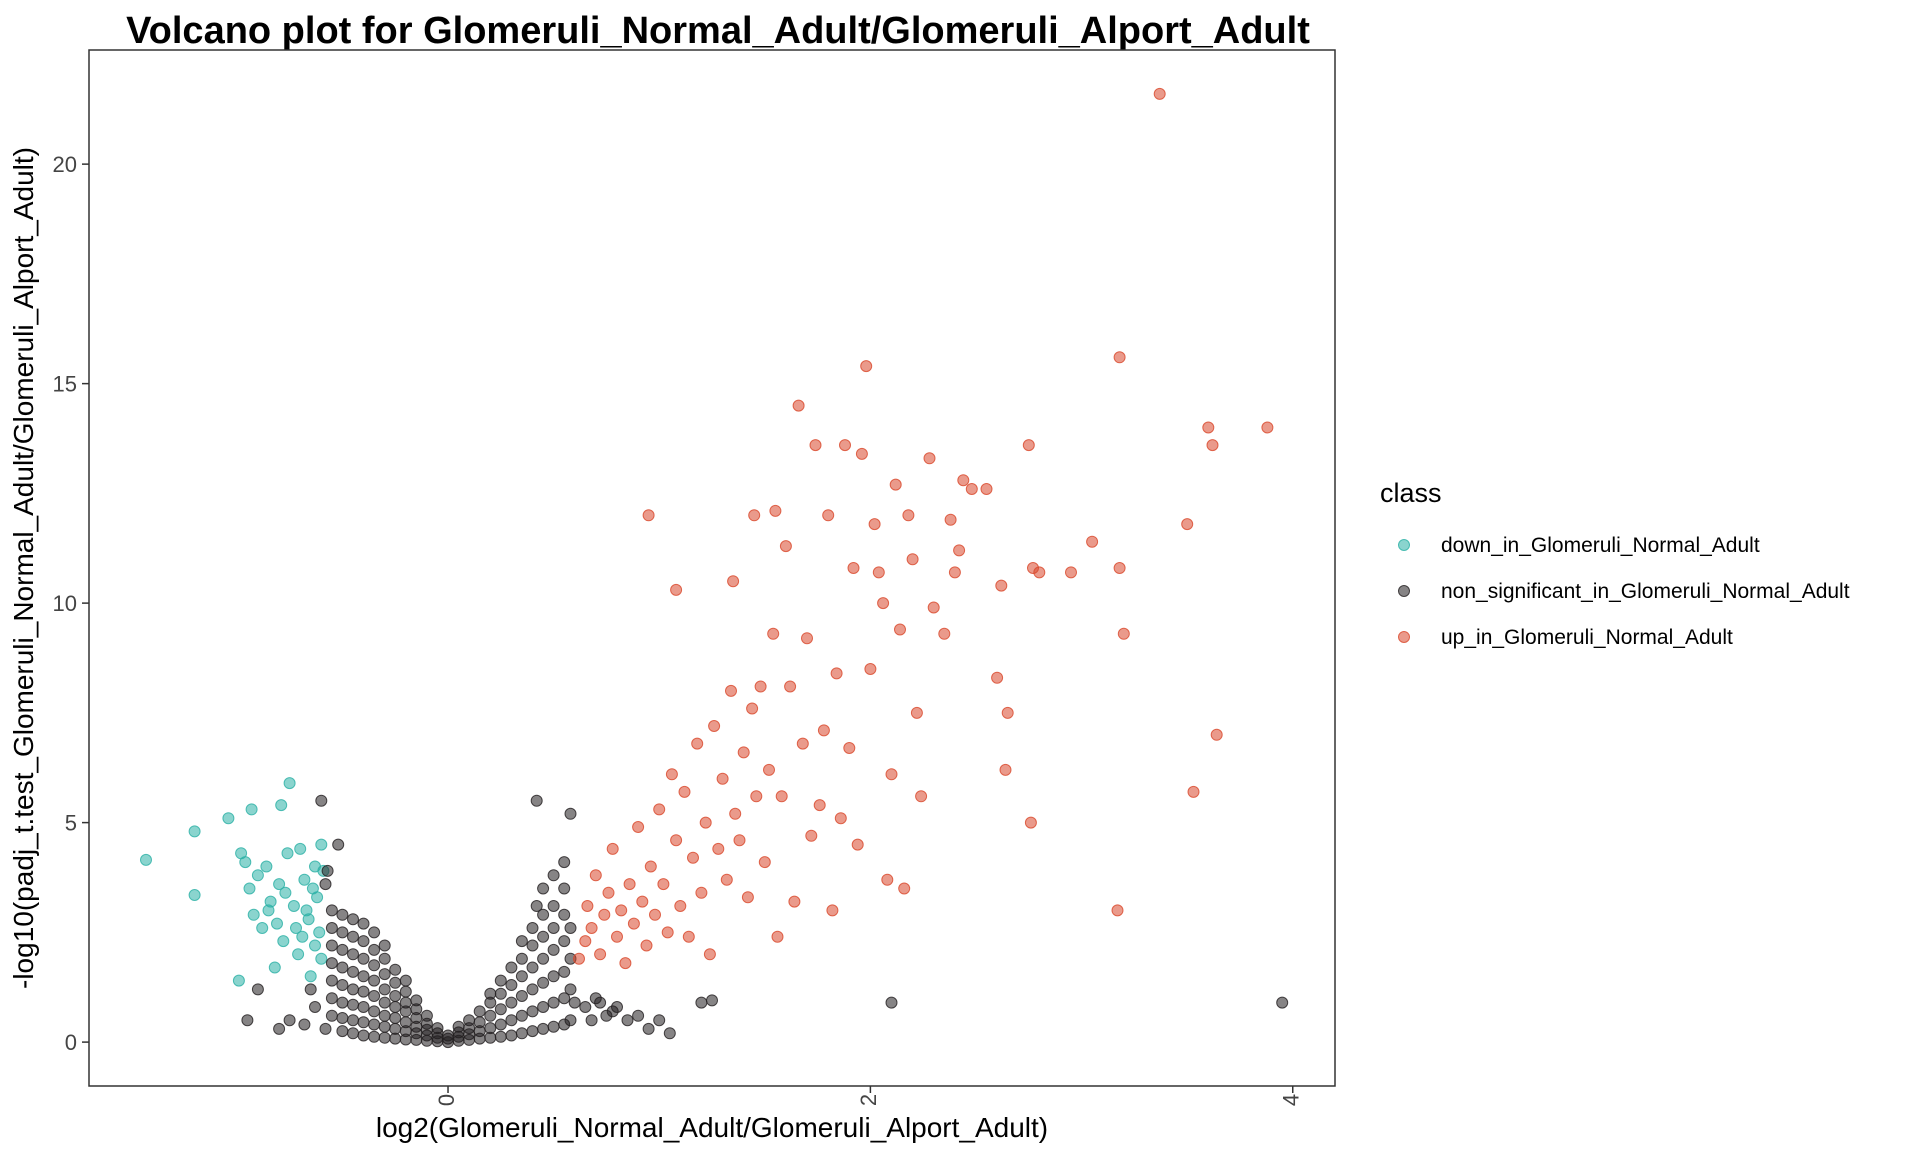 This screenshot has width=1920, height=1152. I want to click on legend-title: class, so click(1411, 493).